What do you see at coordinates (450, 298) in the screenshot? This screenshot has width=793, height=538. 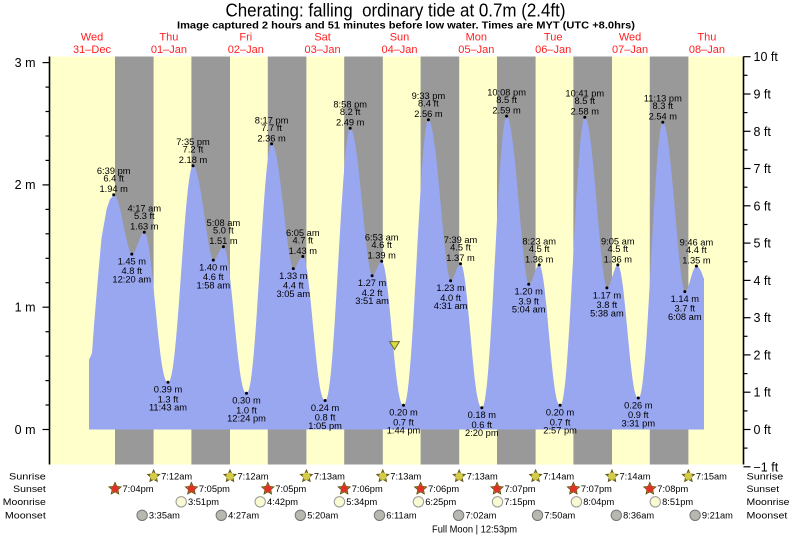 I see `svg-text: 4.0 ft` at bounding box center [450, 298].